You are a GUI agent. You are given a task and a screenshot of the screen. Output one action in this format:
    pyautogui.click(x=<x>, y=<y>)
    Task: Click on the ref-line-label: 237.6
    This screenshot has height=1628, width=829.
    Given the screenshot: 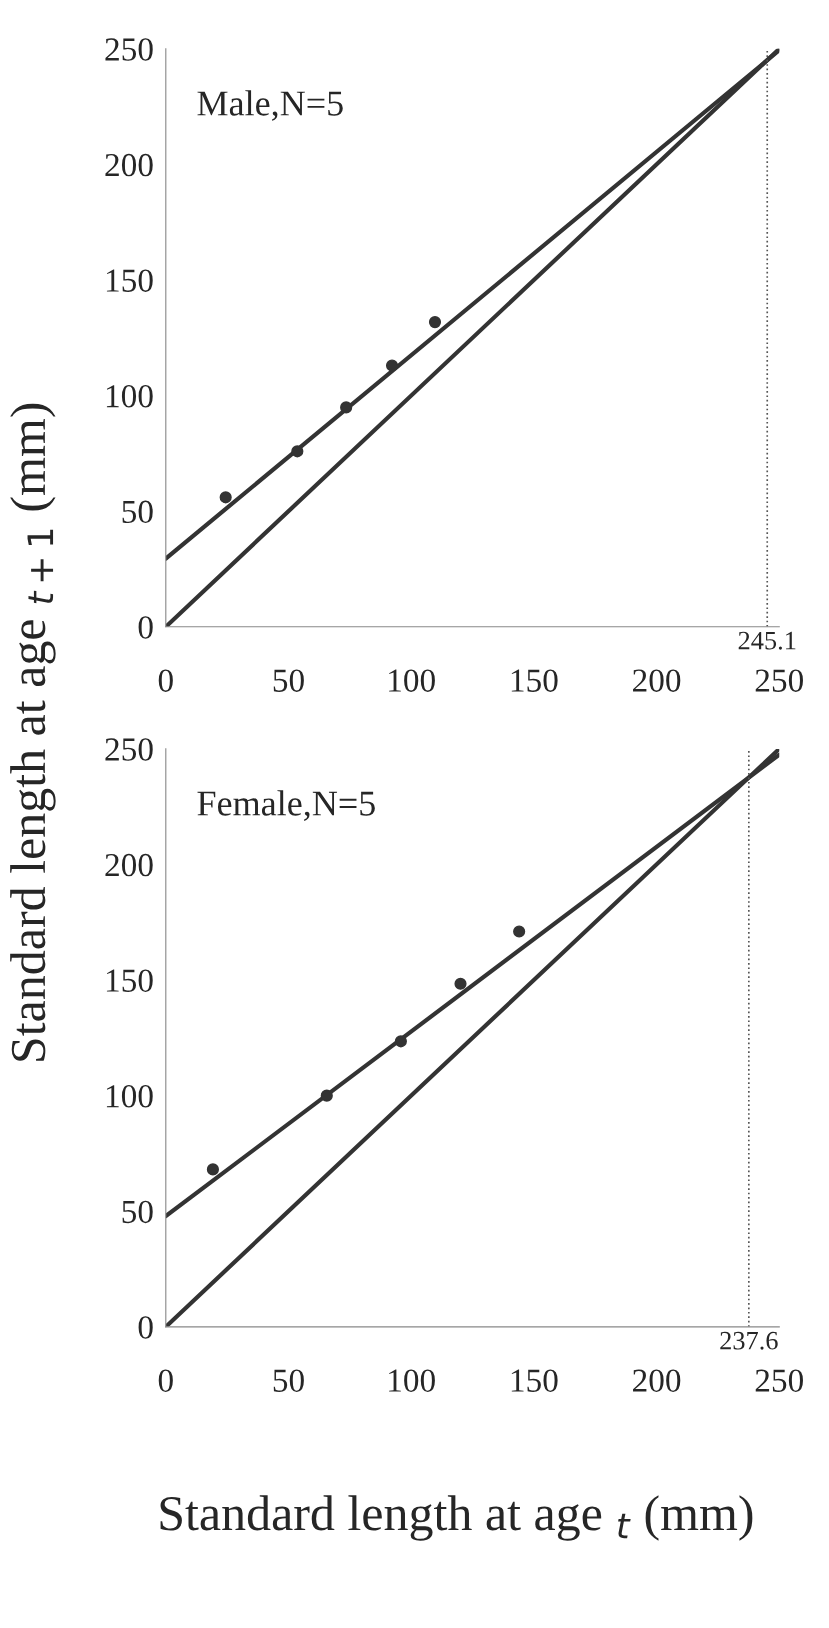 What is the action you would take?
    pyautogui.click(x=749, y=1340)
    